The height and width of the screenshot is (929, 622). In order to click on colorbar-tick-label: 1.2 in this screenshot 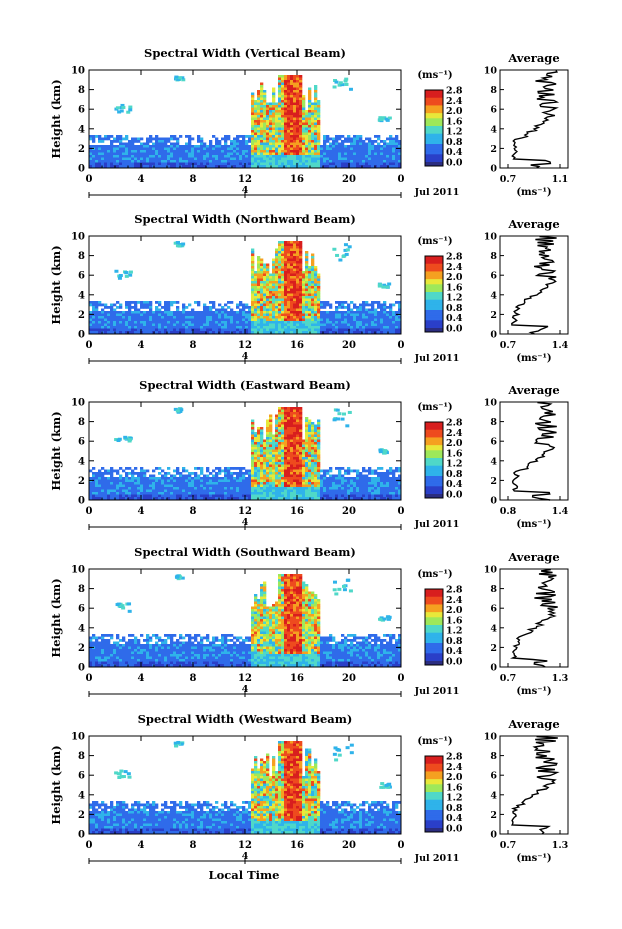, I will do `click(454, 464)`.